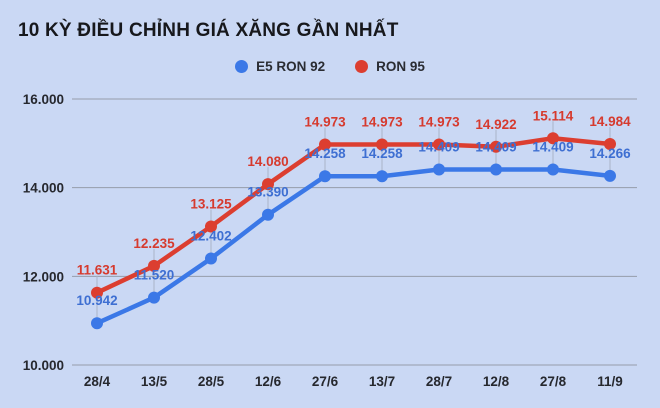 The image size is (660, 408). Describe the element at coordinates (211, 381) in the screenshot. I see `x-axis-label: 28/5` at that location.